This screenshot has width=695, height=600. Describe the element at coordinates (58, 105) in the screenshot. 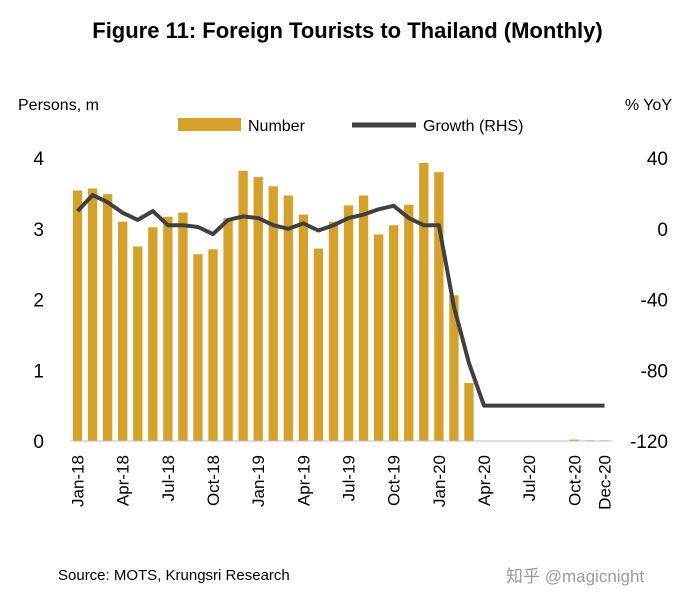

I see `left-axis-label: Persons, m` at that location.